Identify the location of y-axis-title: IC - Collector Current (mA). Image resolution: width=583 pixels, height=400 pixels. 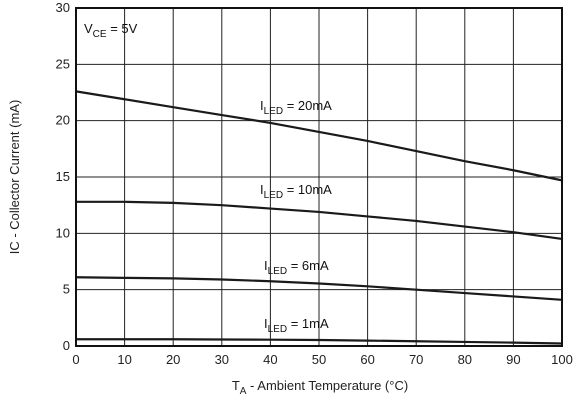
(14, 177).